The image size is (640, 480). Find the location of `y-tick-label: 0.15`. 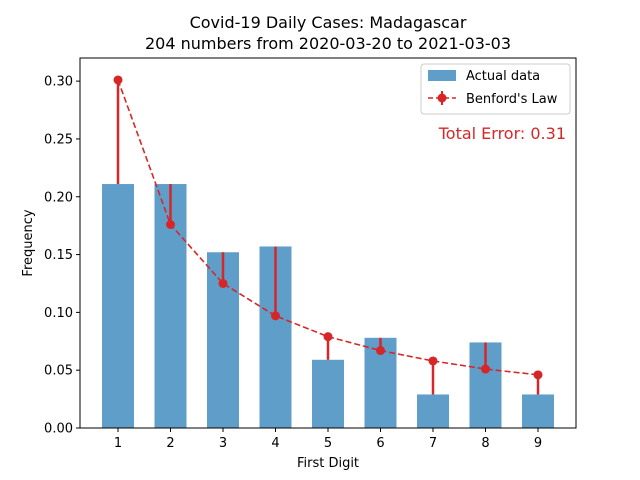

y-tick-label: 0.15 is located at coordinates (58, 255).